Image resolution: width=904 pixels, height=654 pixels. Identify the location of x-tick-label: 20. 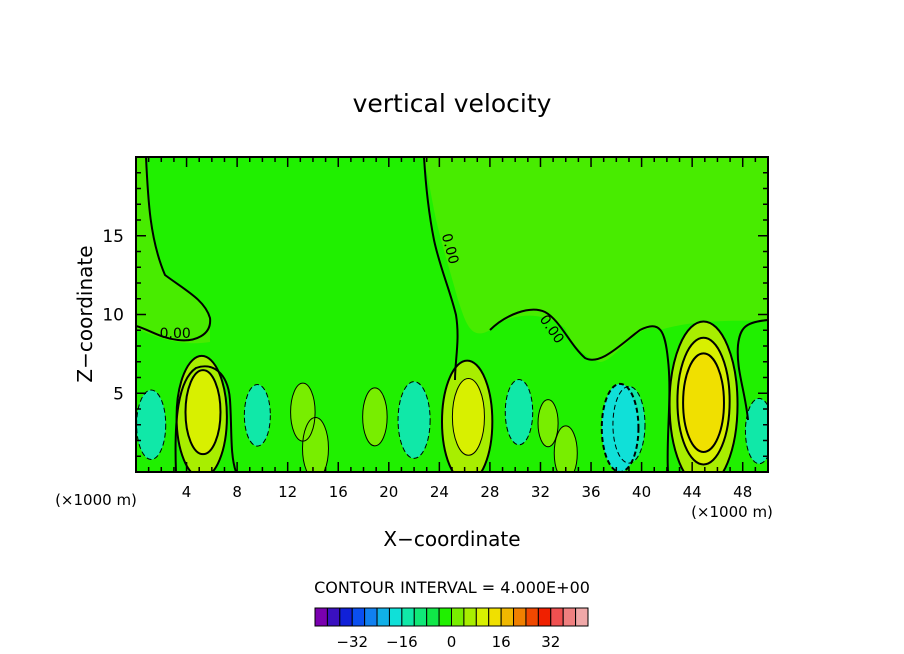
(388, 492).